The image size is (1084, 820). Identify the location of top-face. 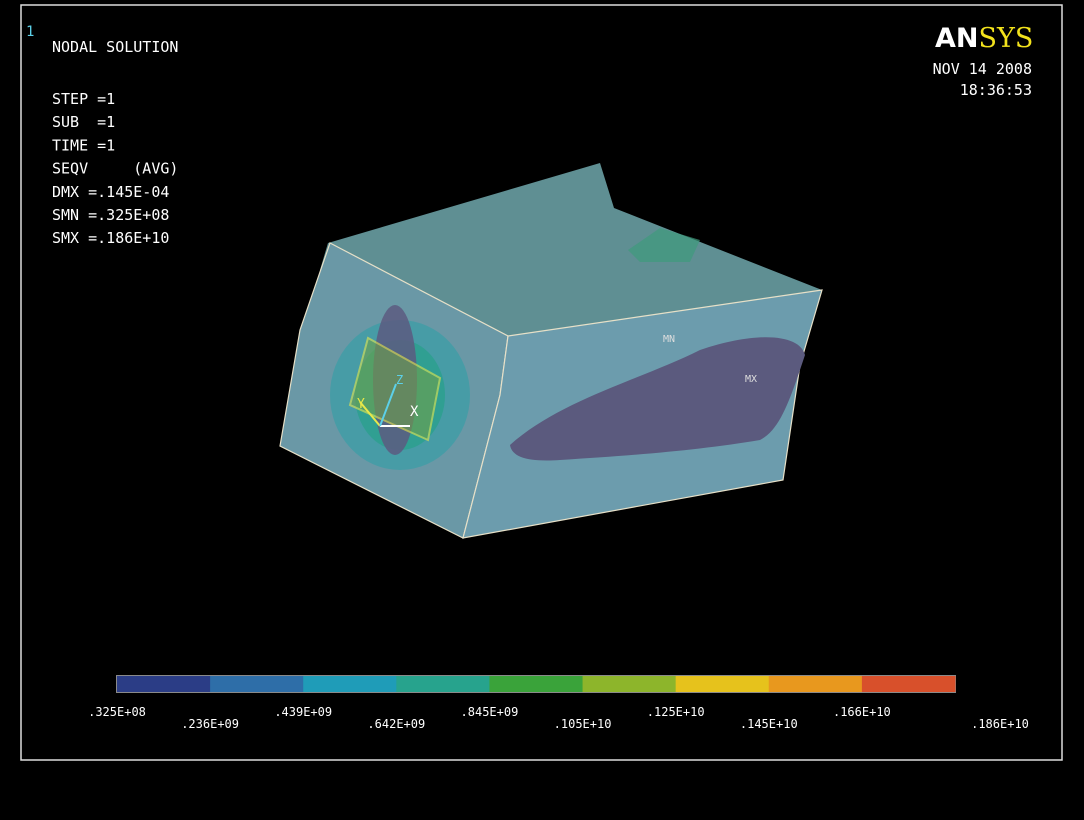
(571, 249).